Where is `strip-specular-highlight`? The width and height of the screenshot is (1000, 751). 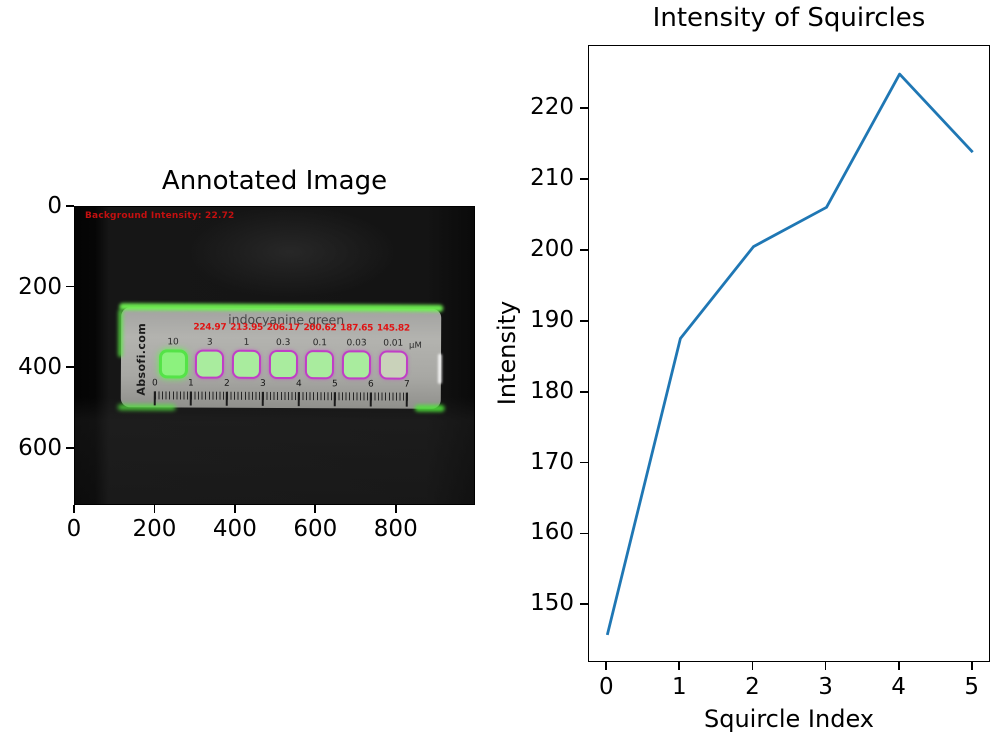
strip-specular-highlight is located at coordinates (440, 368).